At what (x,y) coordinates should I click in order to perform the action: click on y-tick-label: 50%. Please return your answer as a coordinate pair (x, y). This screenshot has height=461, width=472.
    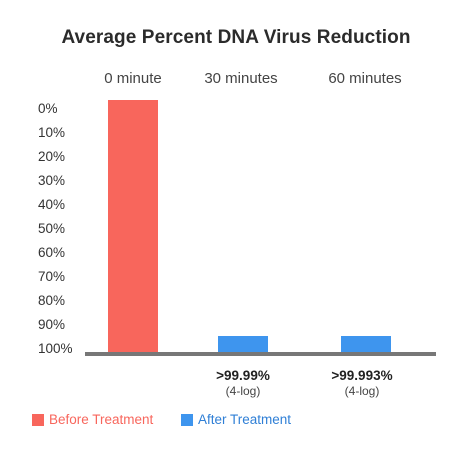
    Looking at the image, I should click on (52, 228).